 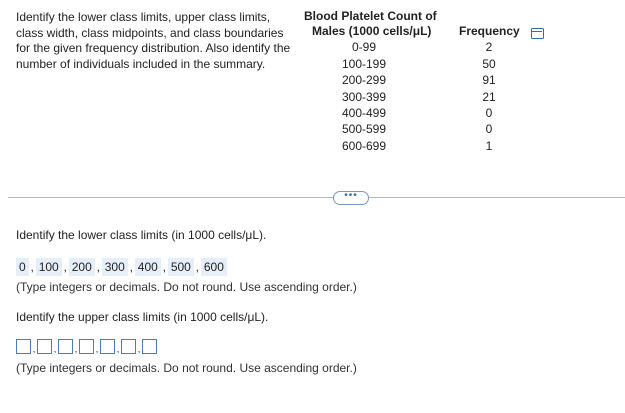 I want to click on frequency-cell: 21, so click(x=489, y=97).